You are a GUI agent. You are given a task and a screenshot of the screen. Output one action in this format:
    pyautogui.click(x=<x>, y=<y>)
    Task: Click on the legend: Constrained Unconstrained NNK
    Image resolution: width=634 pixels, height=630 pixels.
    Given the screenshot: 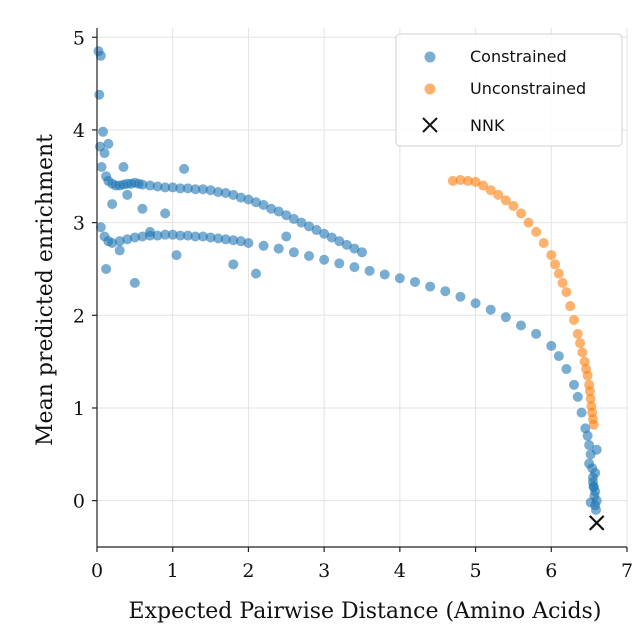 What is the action you would take?
    pyautogui.click(x=509, y=90)
    